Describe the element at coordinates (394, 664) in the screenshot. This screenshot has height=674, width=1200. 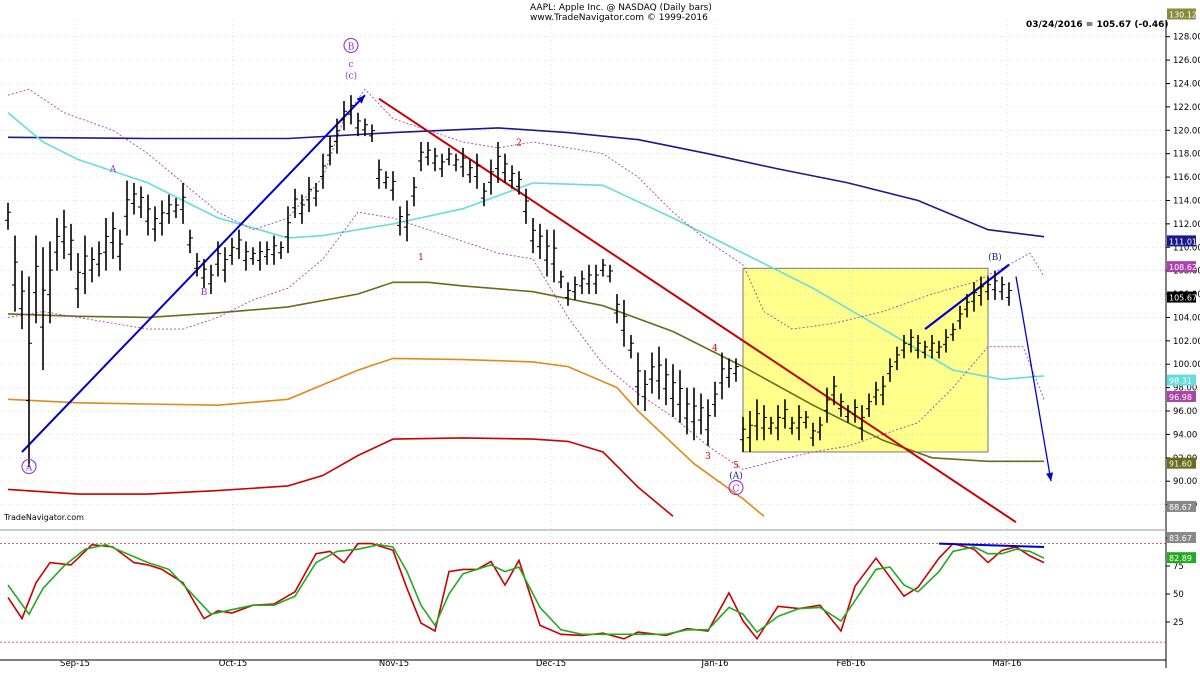
I see `month-tick-label: Nov-15` at that location.